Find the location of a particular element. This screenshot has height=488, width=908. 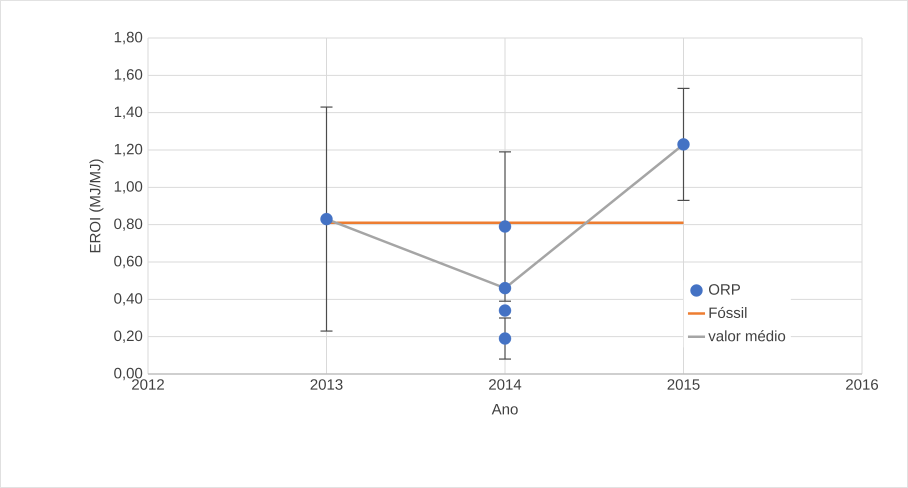

y-tick-label: 1,40 is located at coordinates (128, 112).